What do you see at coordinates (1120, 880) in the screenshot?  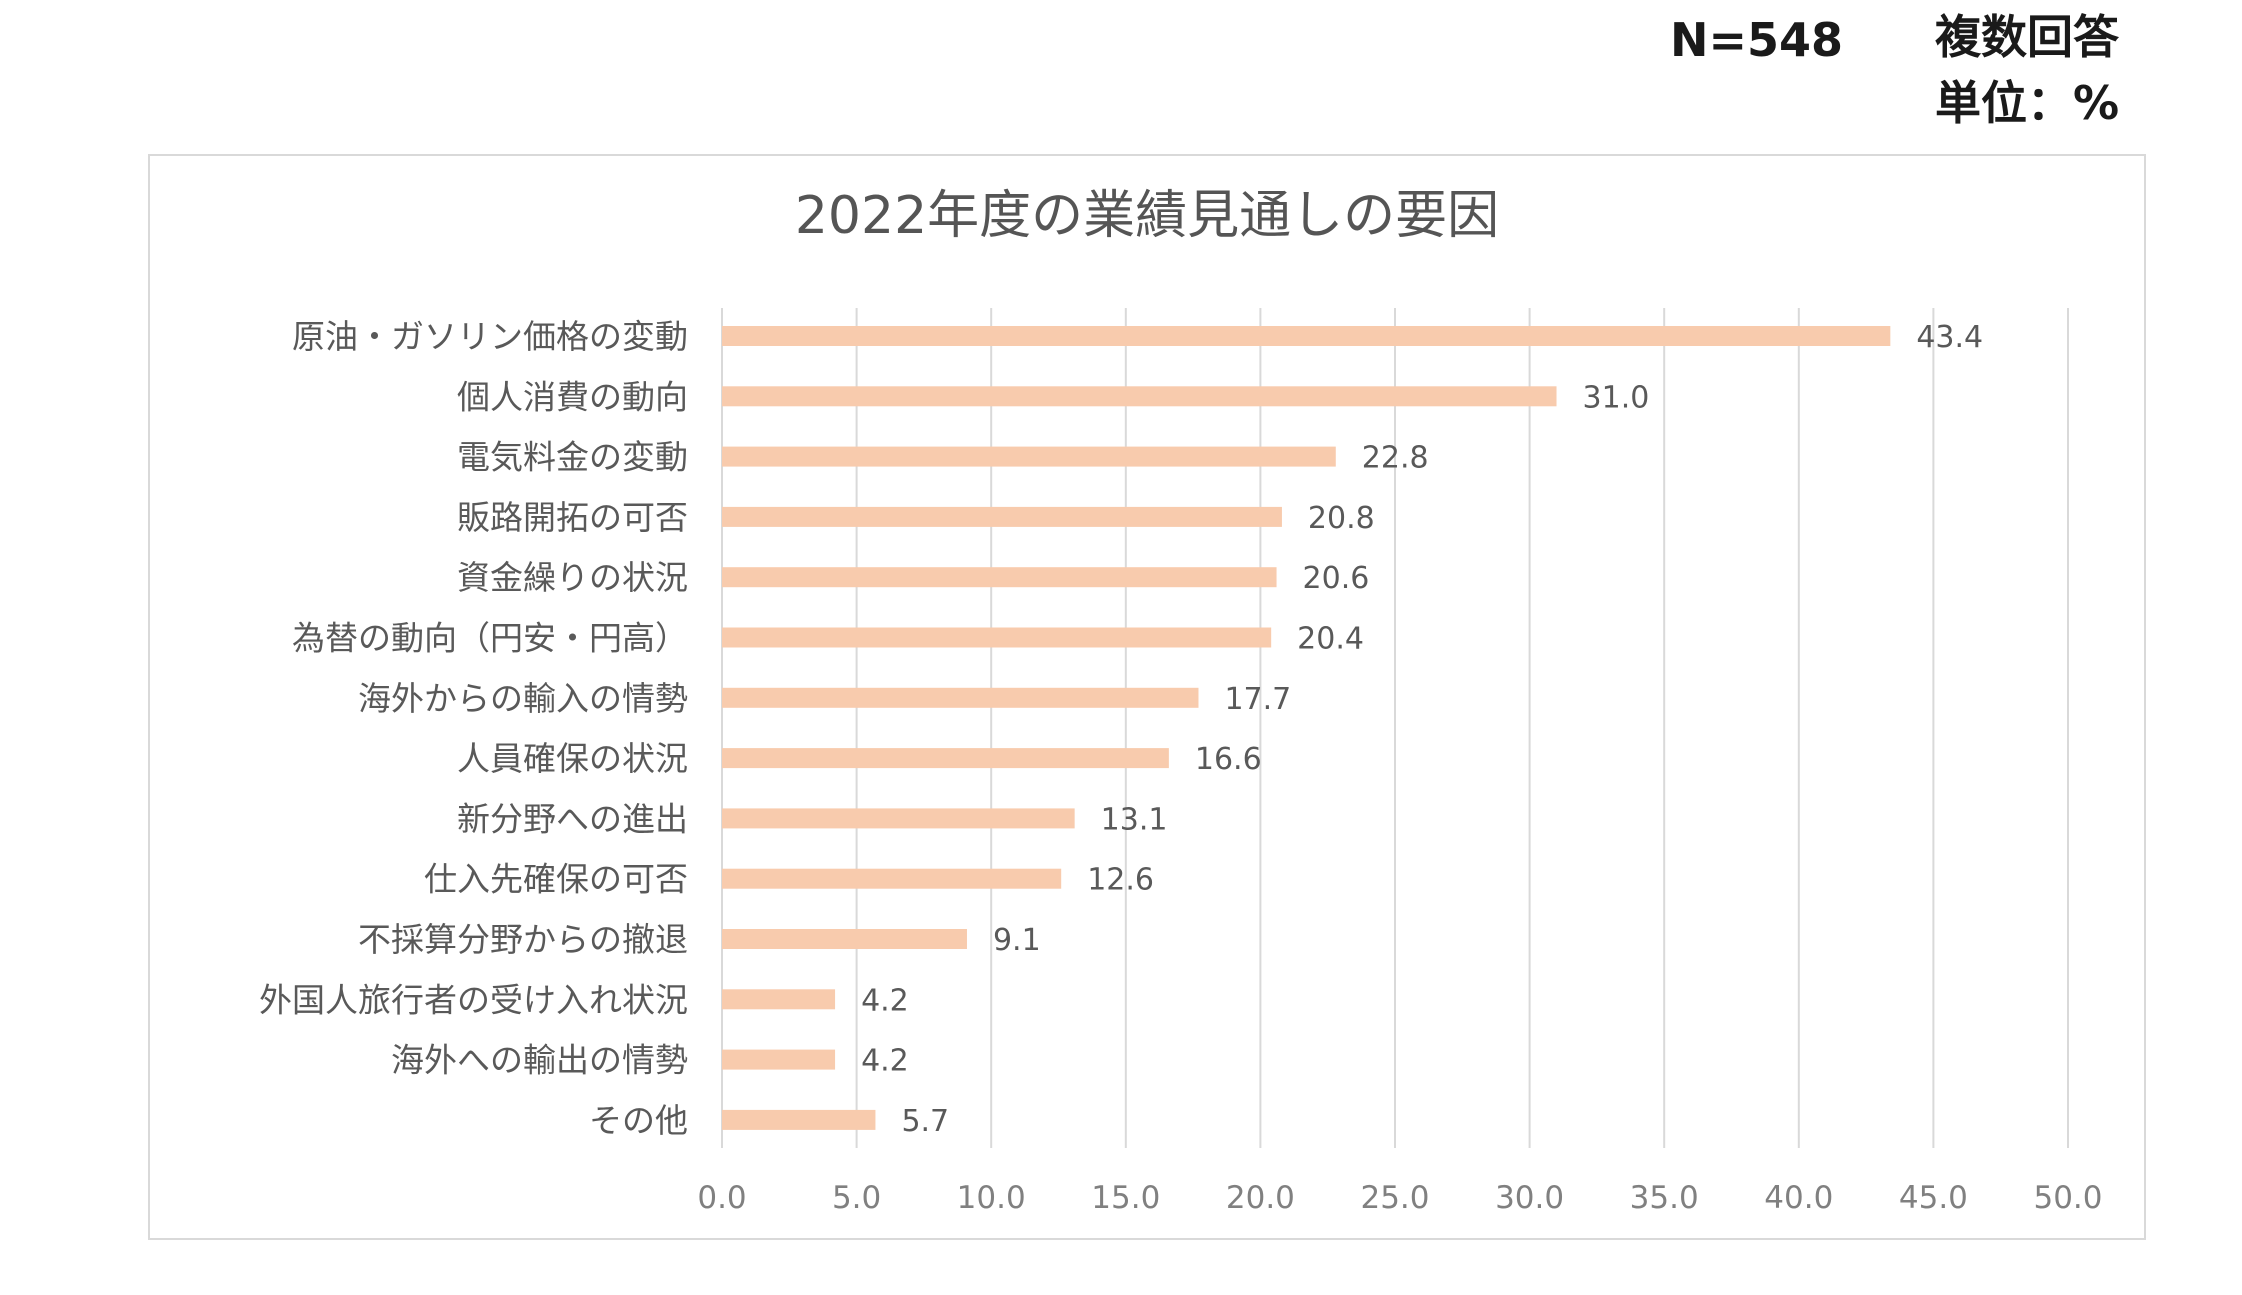 I see `data-label: 12.6` at bounding box center [1120, 880].